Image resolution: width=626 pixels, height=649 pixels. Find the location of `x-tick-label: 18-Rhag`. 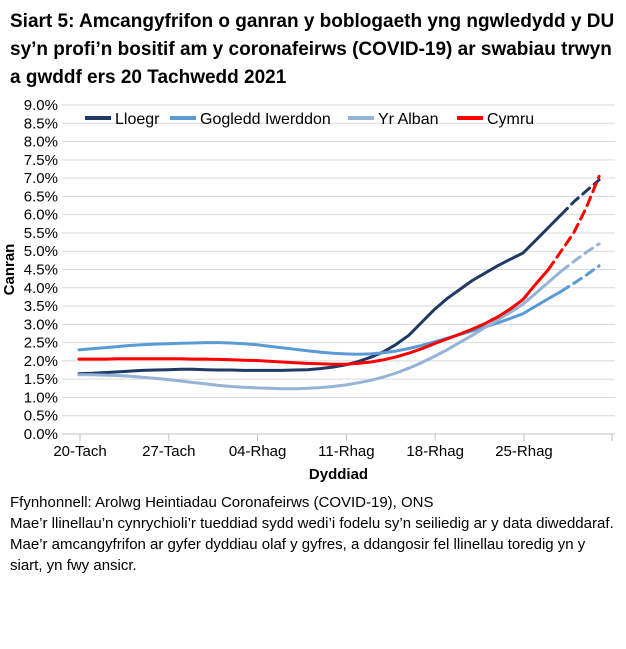

x-tick-label: 18-Rhag is located at coordinates (435, 451).